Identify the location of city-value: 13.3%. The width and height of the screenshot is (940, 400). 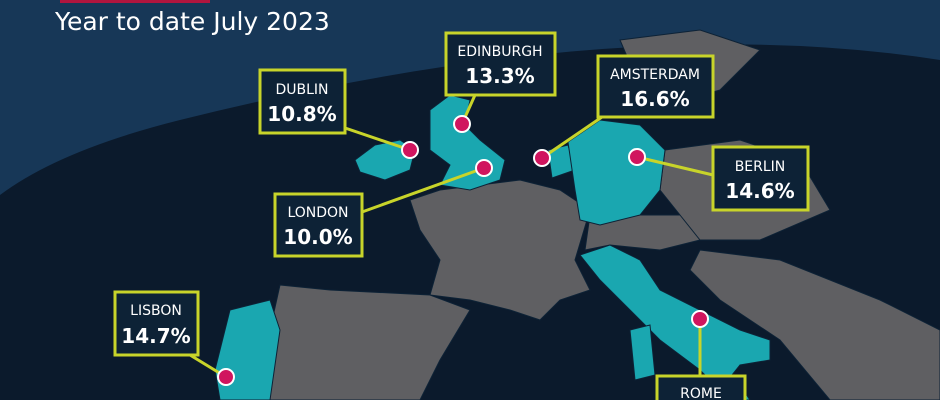
(499, 76).